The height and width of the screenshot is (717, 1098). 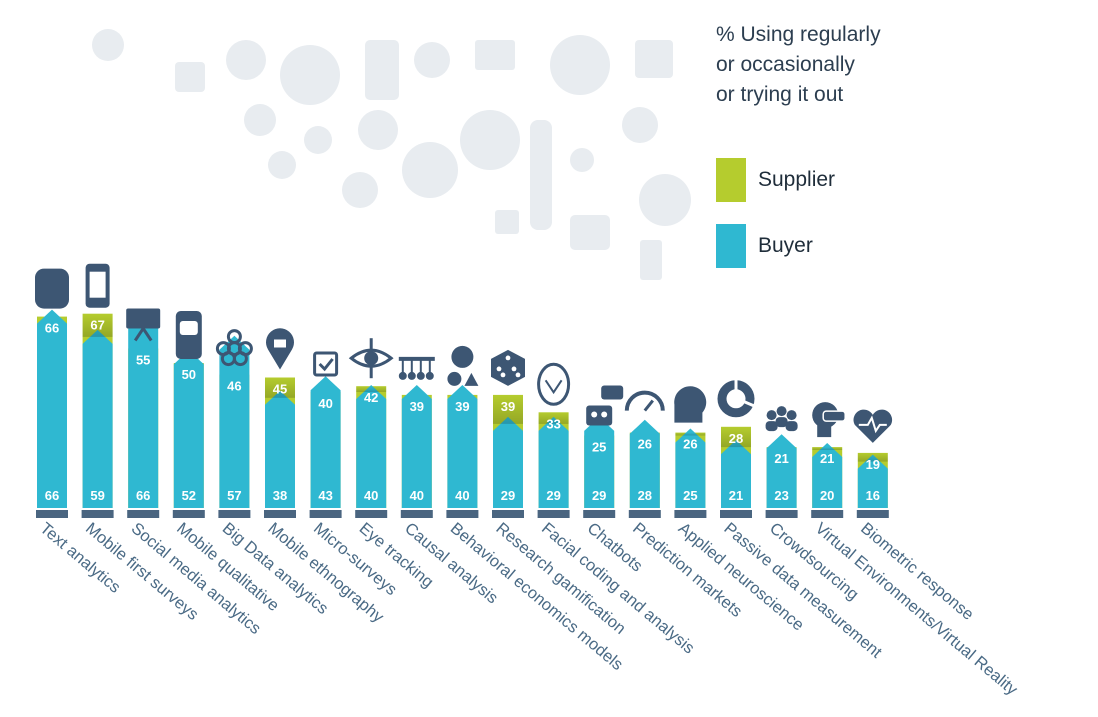 What do you see at coordinates (326, 364) in the screenshot?
I see `checkbox-icon` at bounding box center [326, 364].